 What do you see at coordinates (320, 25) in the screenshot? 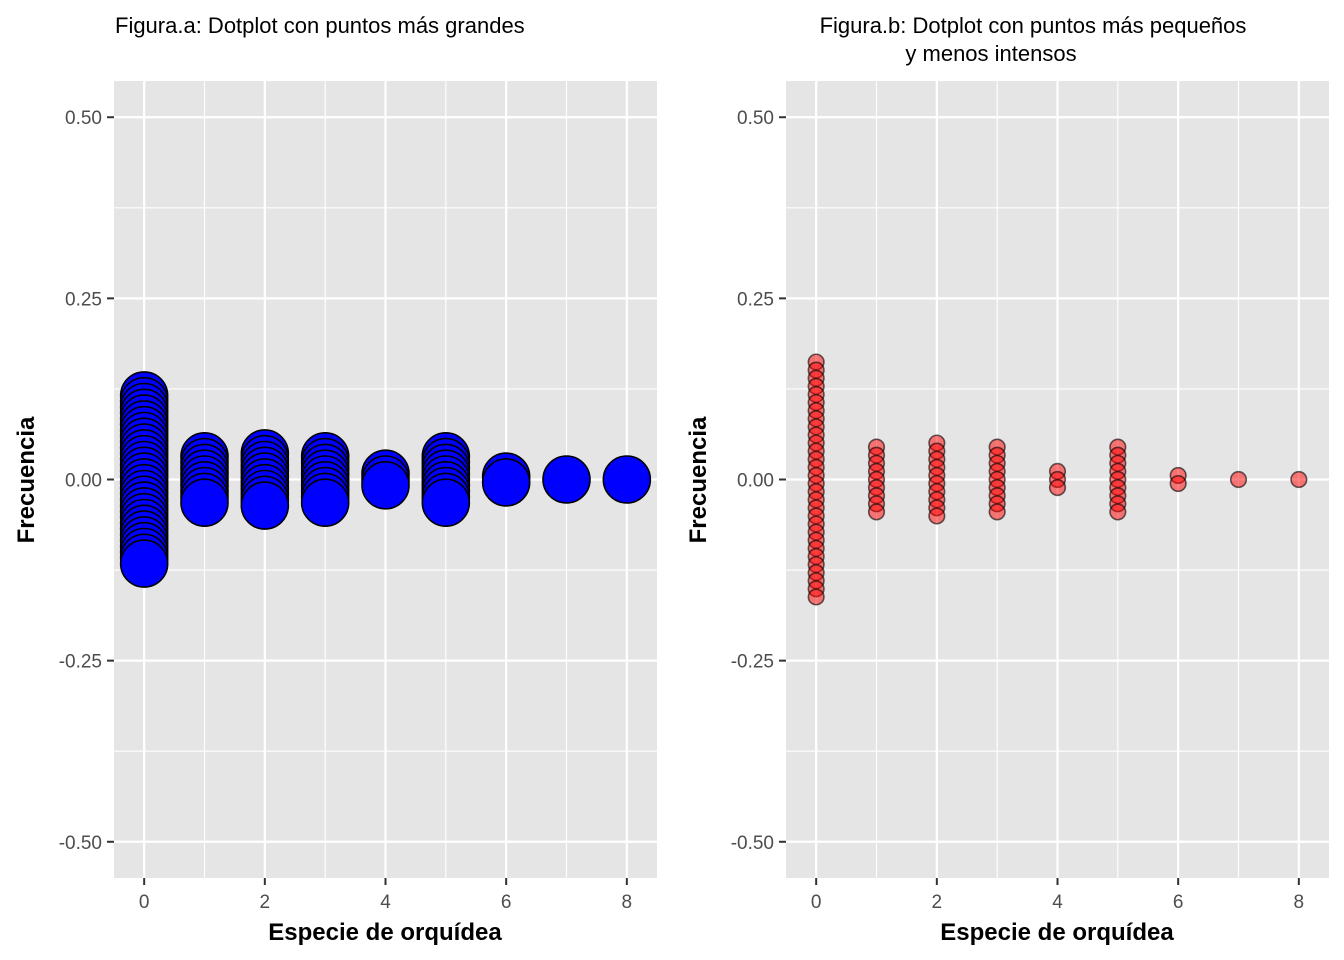
I see `panel-a-title: Figura.a: Dotplot con puntos más grandes` at bounding box center [320, 25].